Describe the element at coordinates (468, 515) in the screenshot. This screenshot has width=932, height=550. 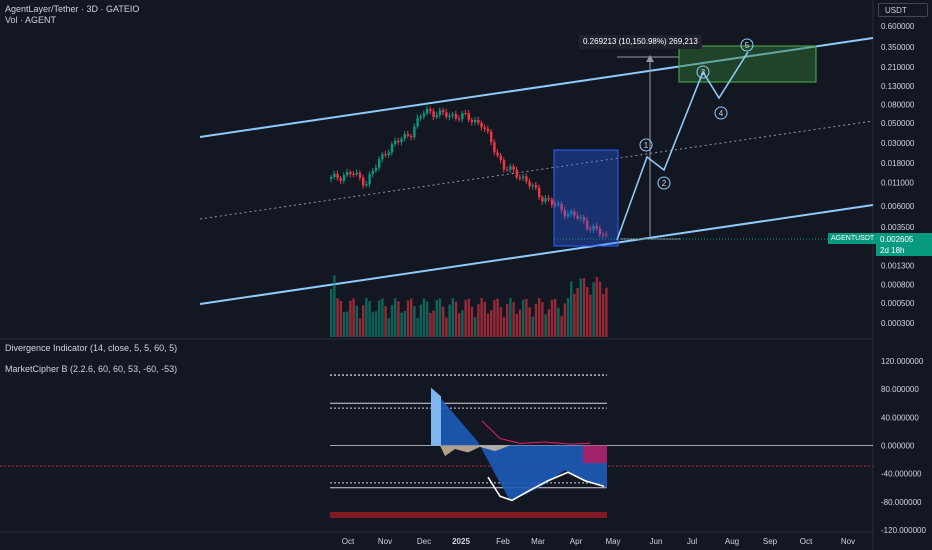
I see `indicator-bottom-band` at that location.